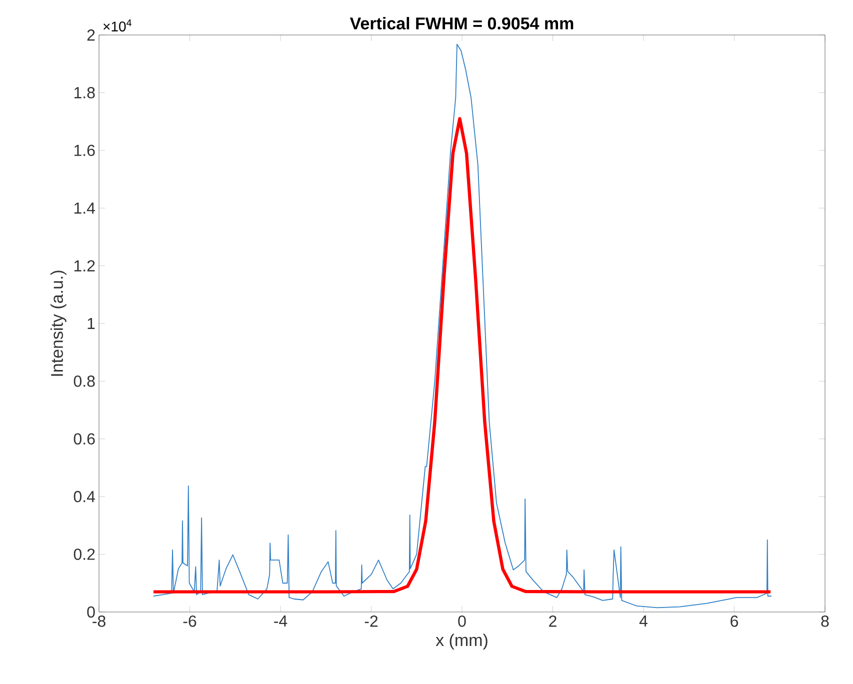 The width and height of the screenshot is (853, 684). I want to click on text: ×10$^{4}$, so click(118, 25).